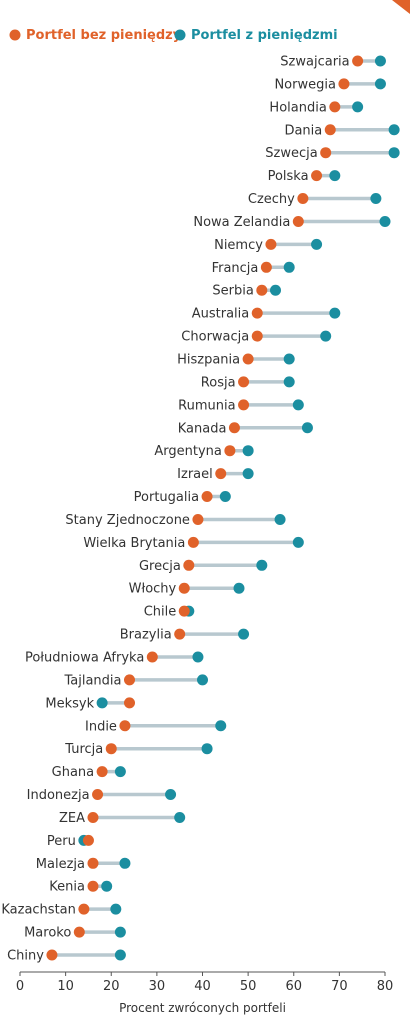  Describe the element at coordinates (146, 635) in the screenshot. I see `country-label: Brazylia` at that location.